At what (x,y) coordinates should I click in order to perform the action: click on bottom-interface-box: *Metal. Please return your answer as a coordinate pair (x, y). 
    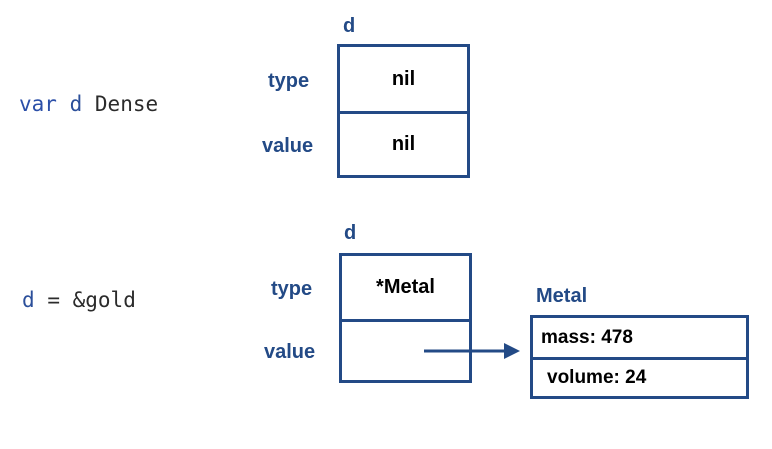
    Looking at the image, I should click on (405, 318).